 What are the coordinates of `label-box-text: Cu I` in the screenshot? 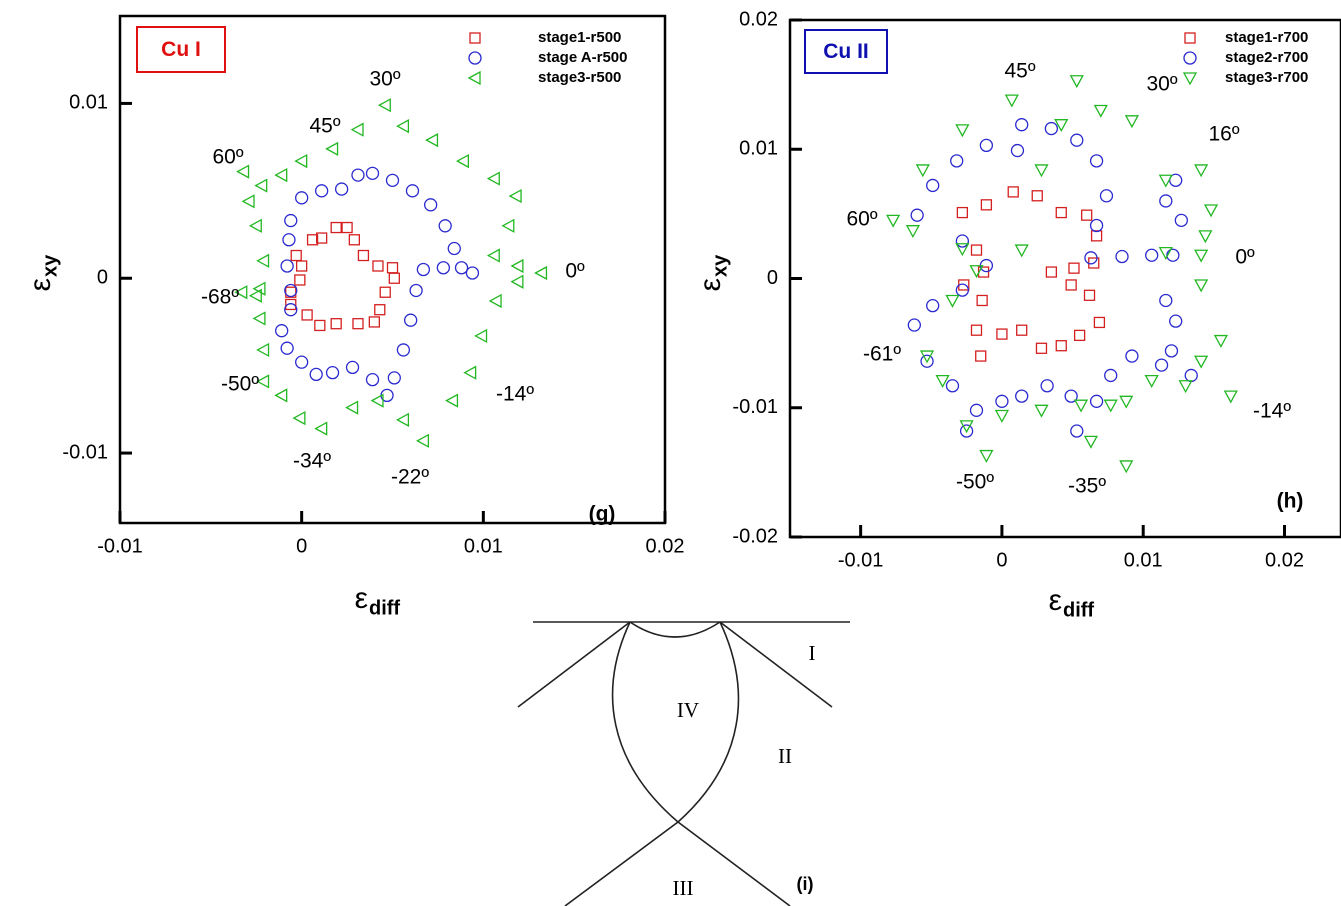 It's located at (181, 49).